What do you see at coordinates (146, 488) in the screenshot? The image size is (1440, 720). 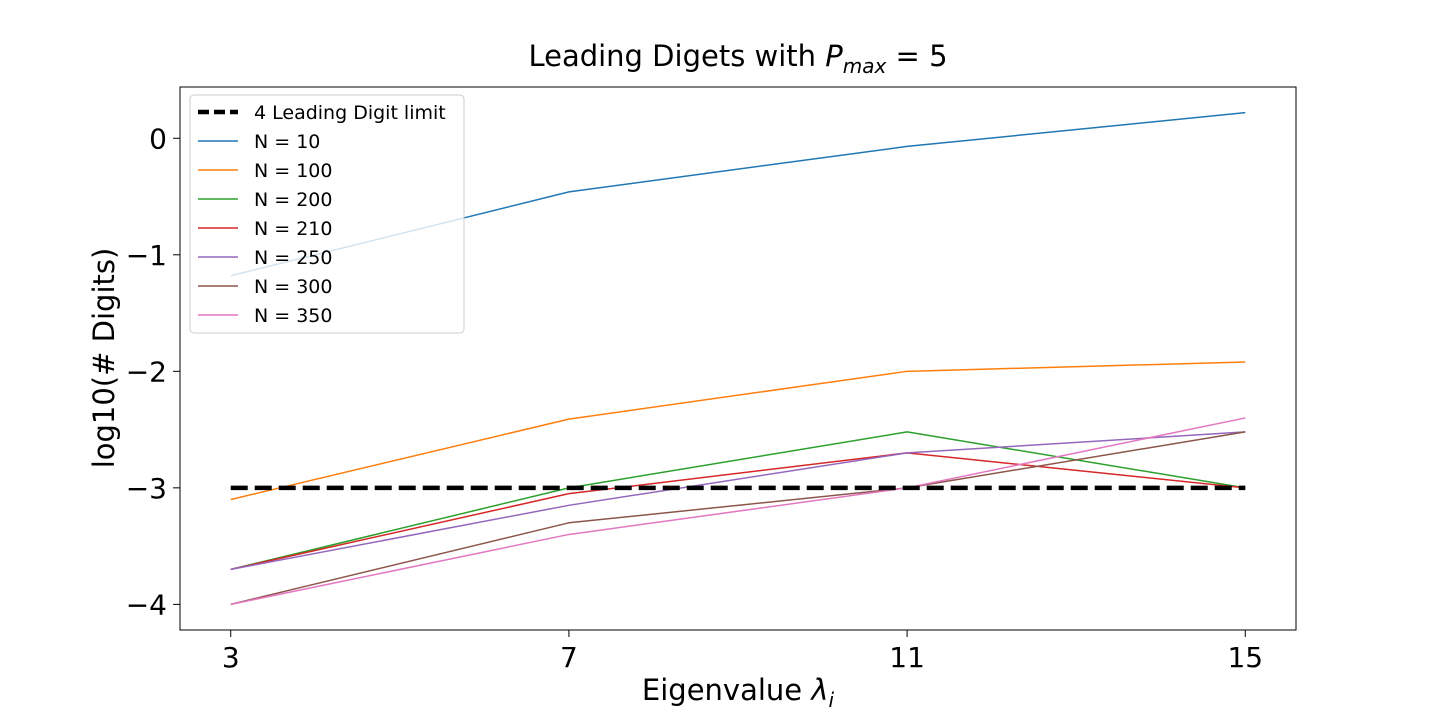 I see `y-tick-label: −3` at bounding box center [146, 488].